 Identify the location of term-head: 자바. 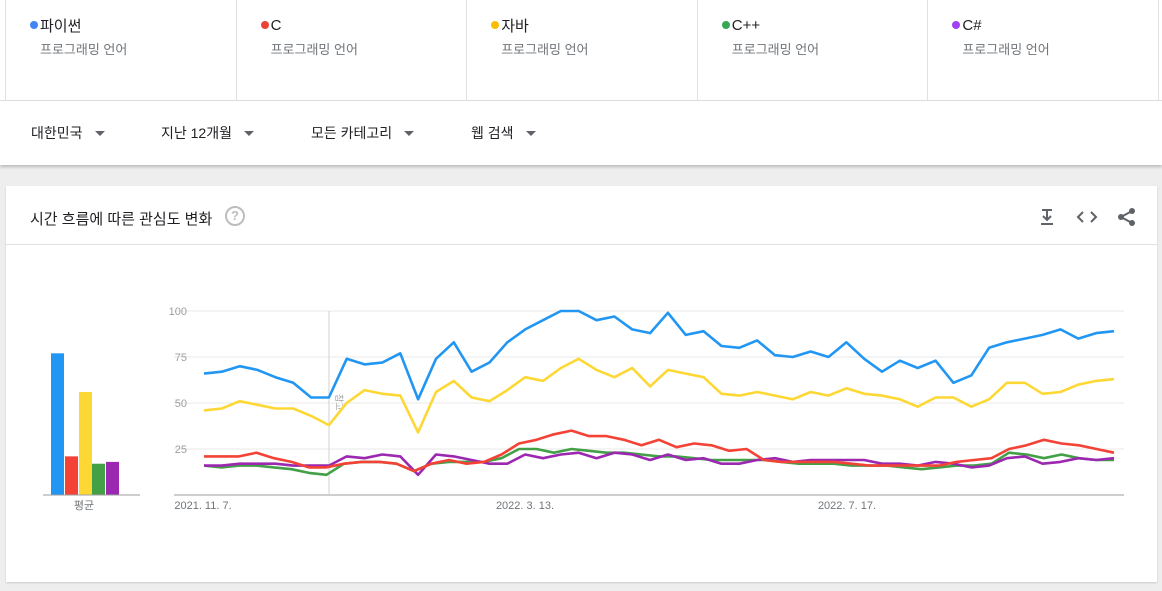
(594, 25).